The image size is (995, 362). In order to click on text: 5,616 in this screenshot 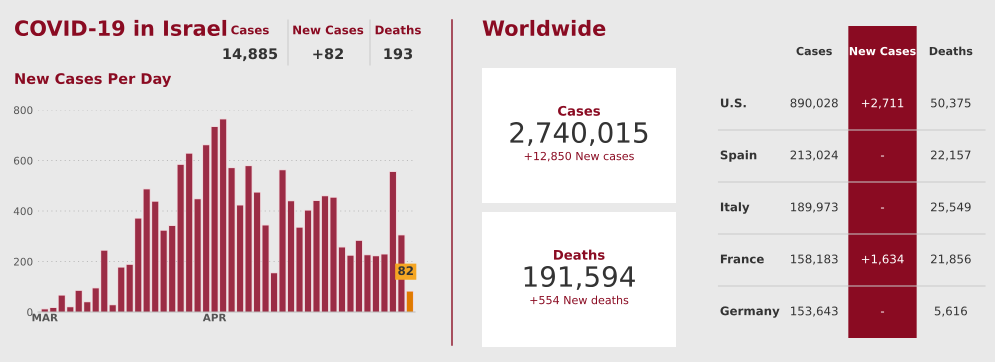, I will do `click(950, 311)`.